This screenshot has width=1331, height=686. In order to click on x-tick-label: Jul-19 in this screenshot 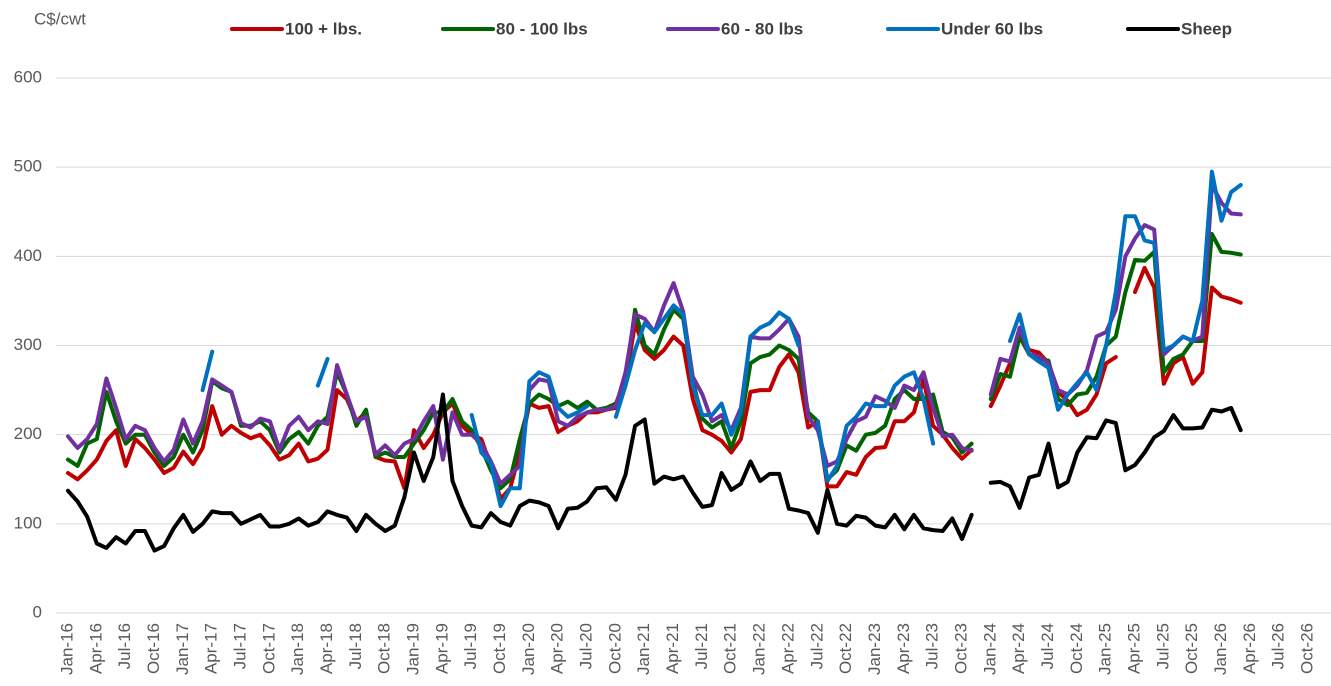, I will do `click(470, 646)`.